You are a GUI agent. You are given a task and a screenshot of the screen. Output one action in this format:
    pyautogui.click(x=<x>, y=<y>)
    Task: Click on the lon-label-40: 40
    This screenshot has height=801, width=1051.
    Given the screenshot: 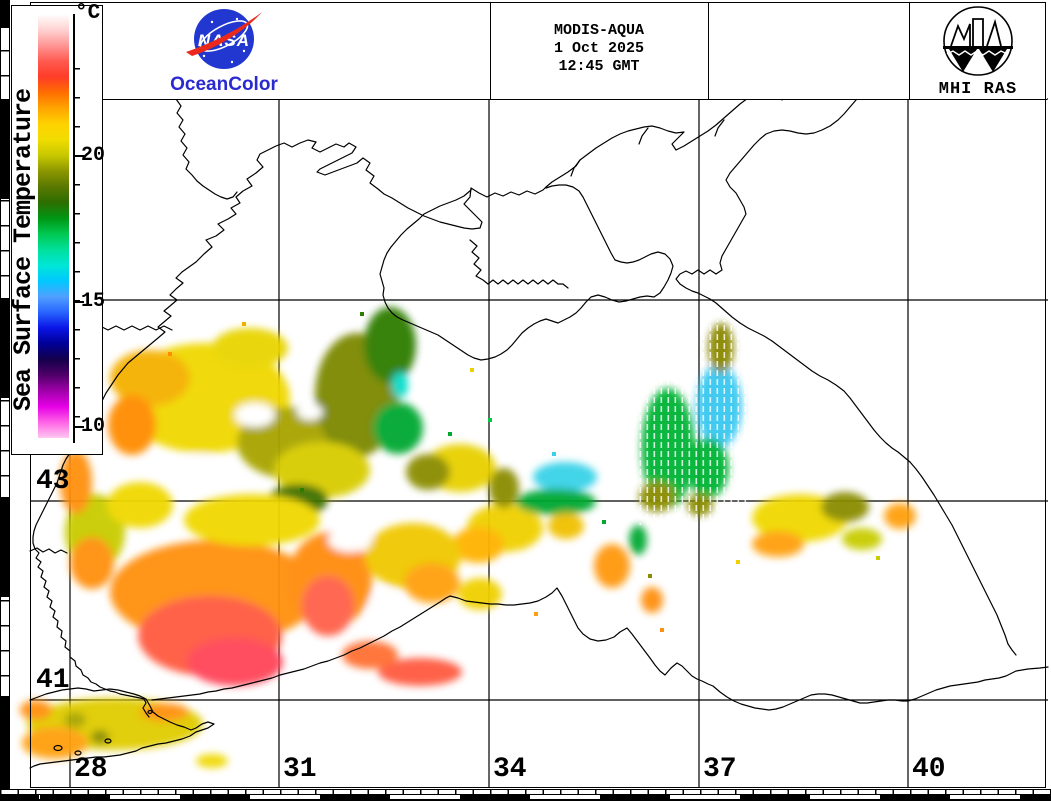 What is the action you would take?
    pyautogui.click(x=929, y=769)
    